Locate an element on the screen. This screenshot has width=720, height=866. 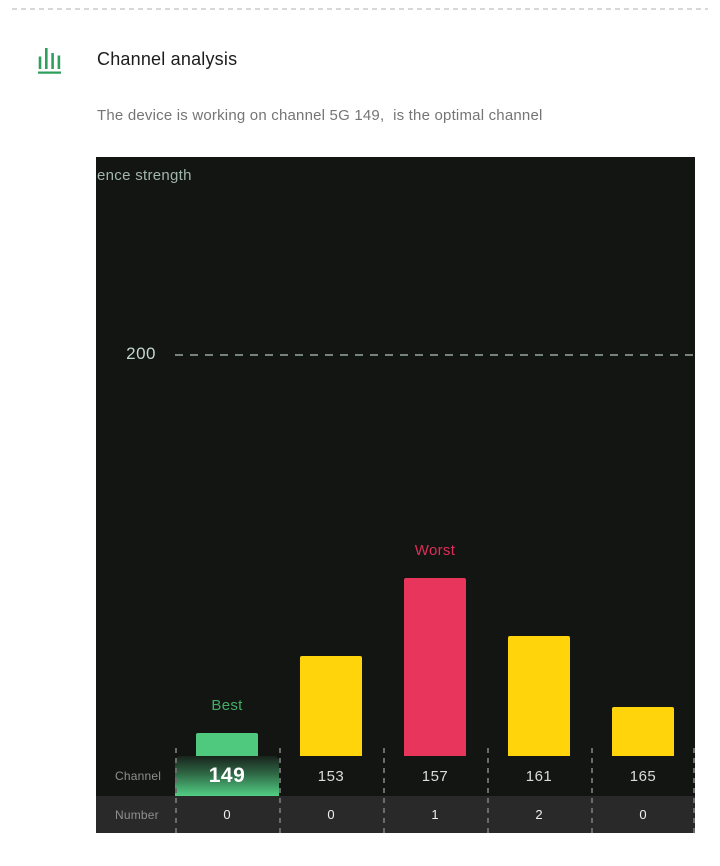
number-row: Number 0 0 1 2 0 is located at coordinates (395, 814).